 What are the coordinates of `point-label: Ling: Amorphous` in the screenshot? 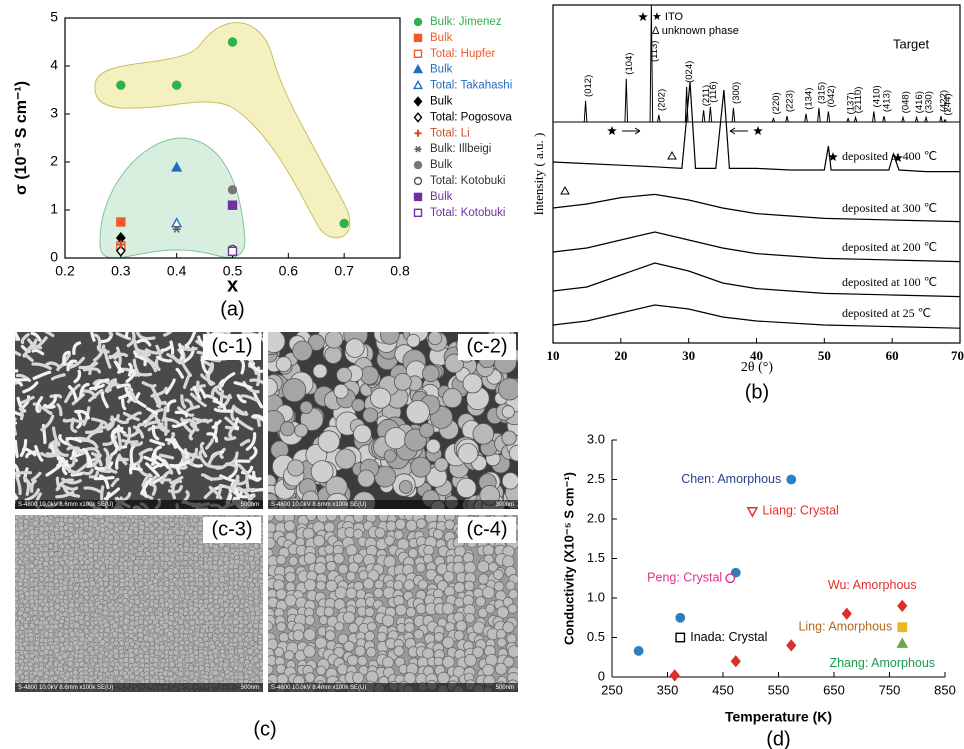 It's located at (845, 627).